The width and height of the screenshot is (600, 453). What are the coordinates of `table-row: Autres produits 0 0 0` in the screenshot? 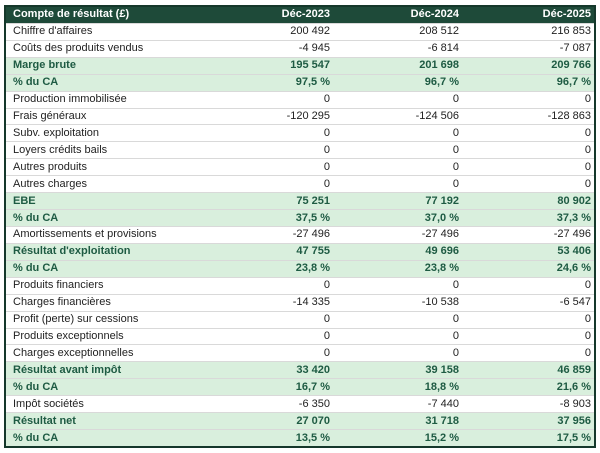 It's located at (300, 167).